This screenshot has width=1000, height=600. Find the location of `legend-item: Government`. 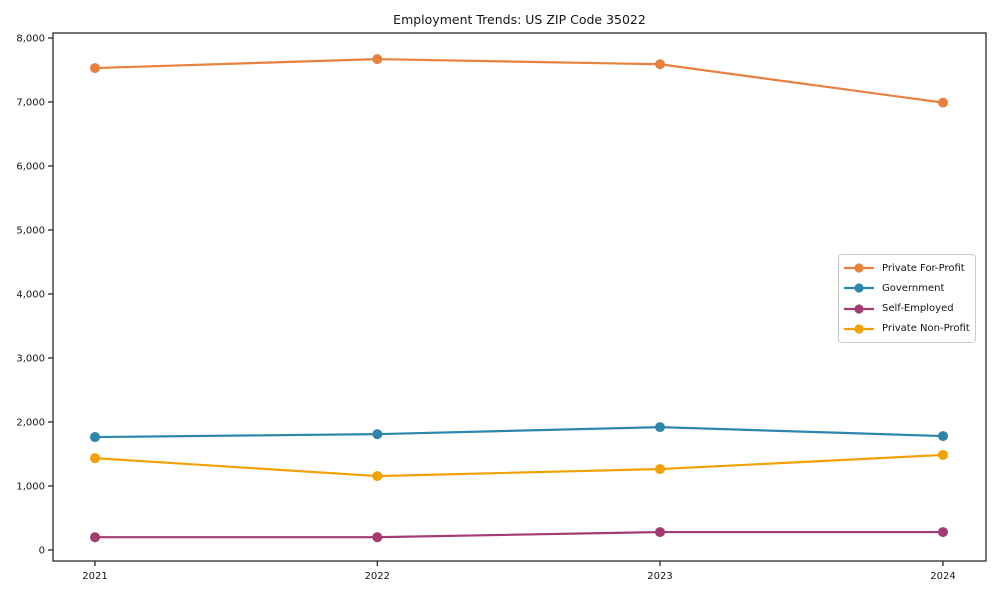

legend-item: Government is located at coordinates (907, 288).